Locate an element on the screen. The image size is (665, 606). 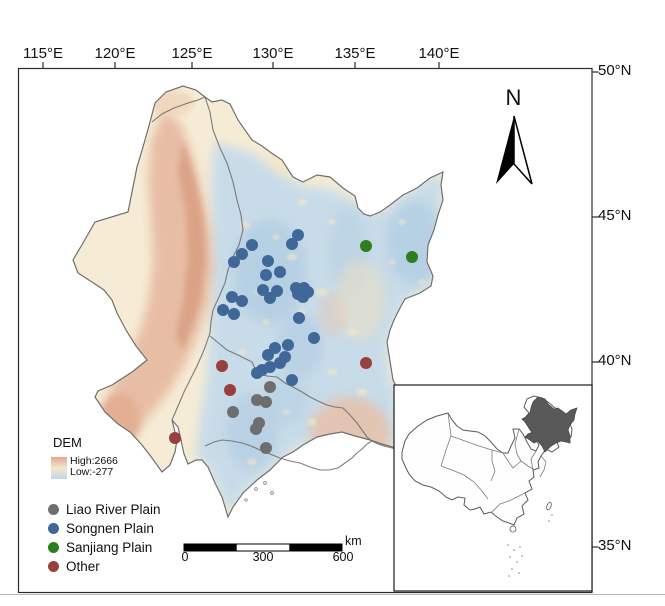
taiwan-island is located at coordinates (549, 506).